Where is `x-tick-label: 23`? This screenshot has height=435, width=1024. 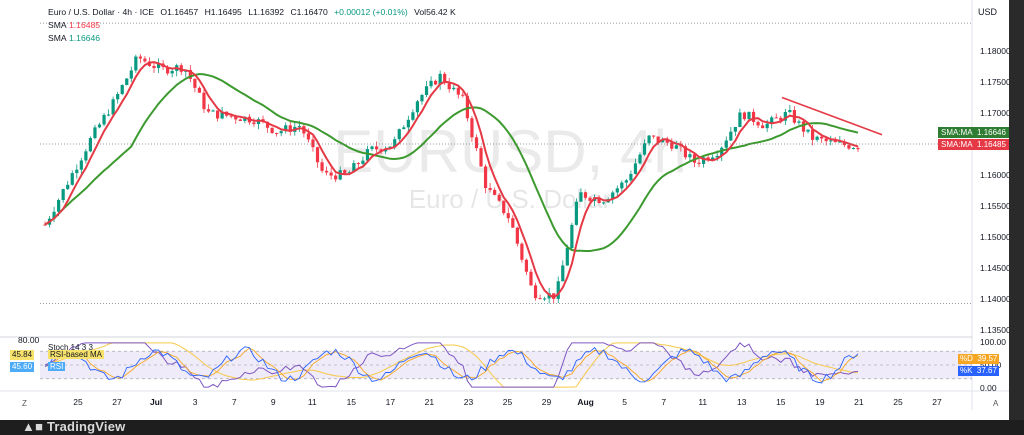 x-tick-label: 23 is located at coordinates (469, 402).